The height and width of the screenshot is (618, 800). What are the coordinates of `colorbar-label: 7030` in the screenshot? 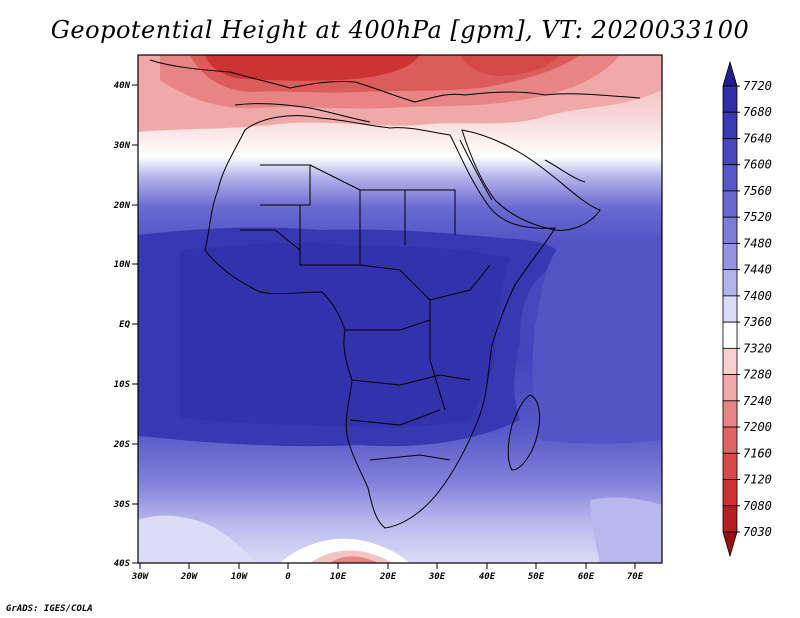 It's located at (757, 532).